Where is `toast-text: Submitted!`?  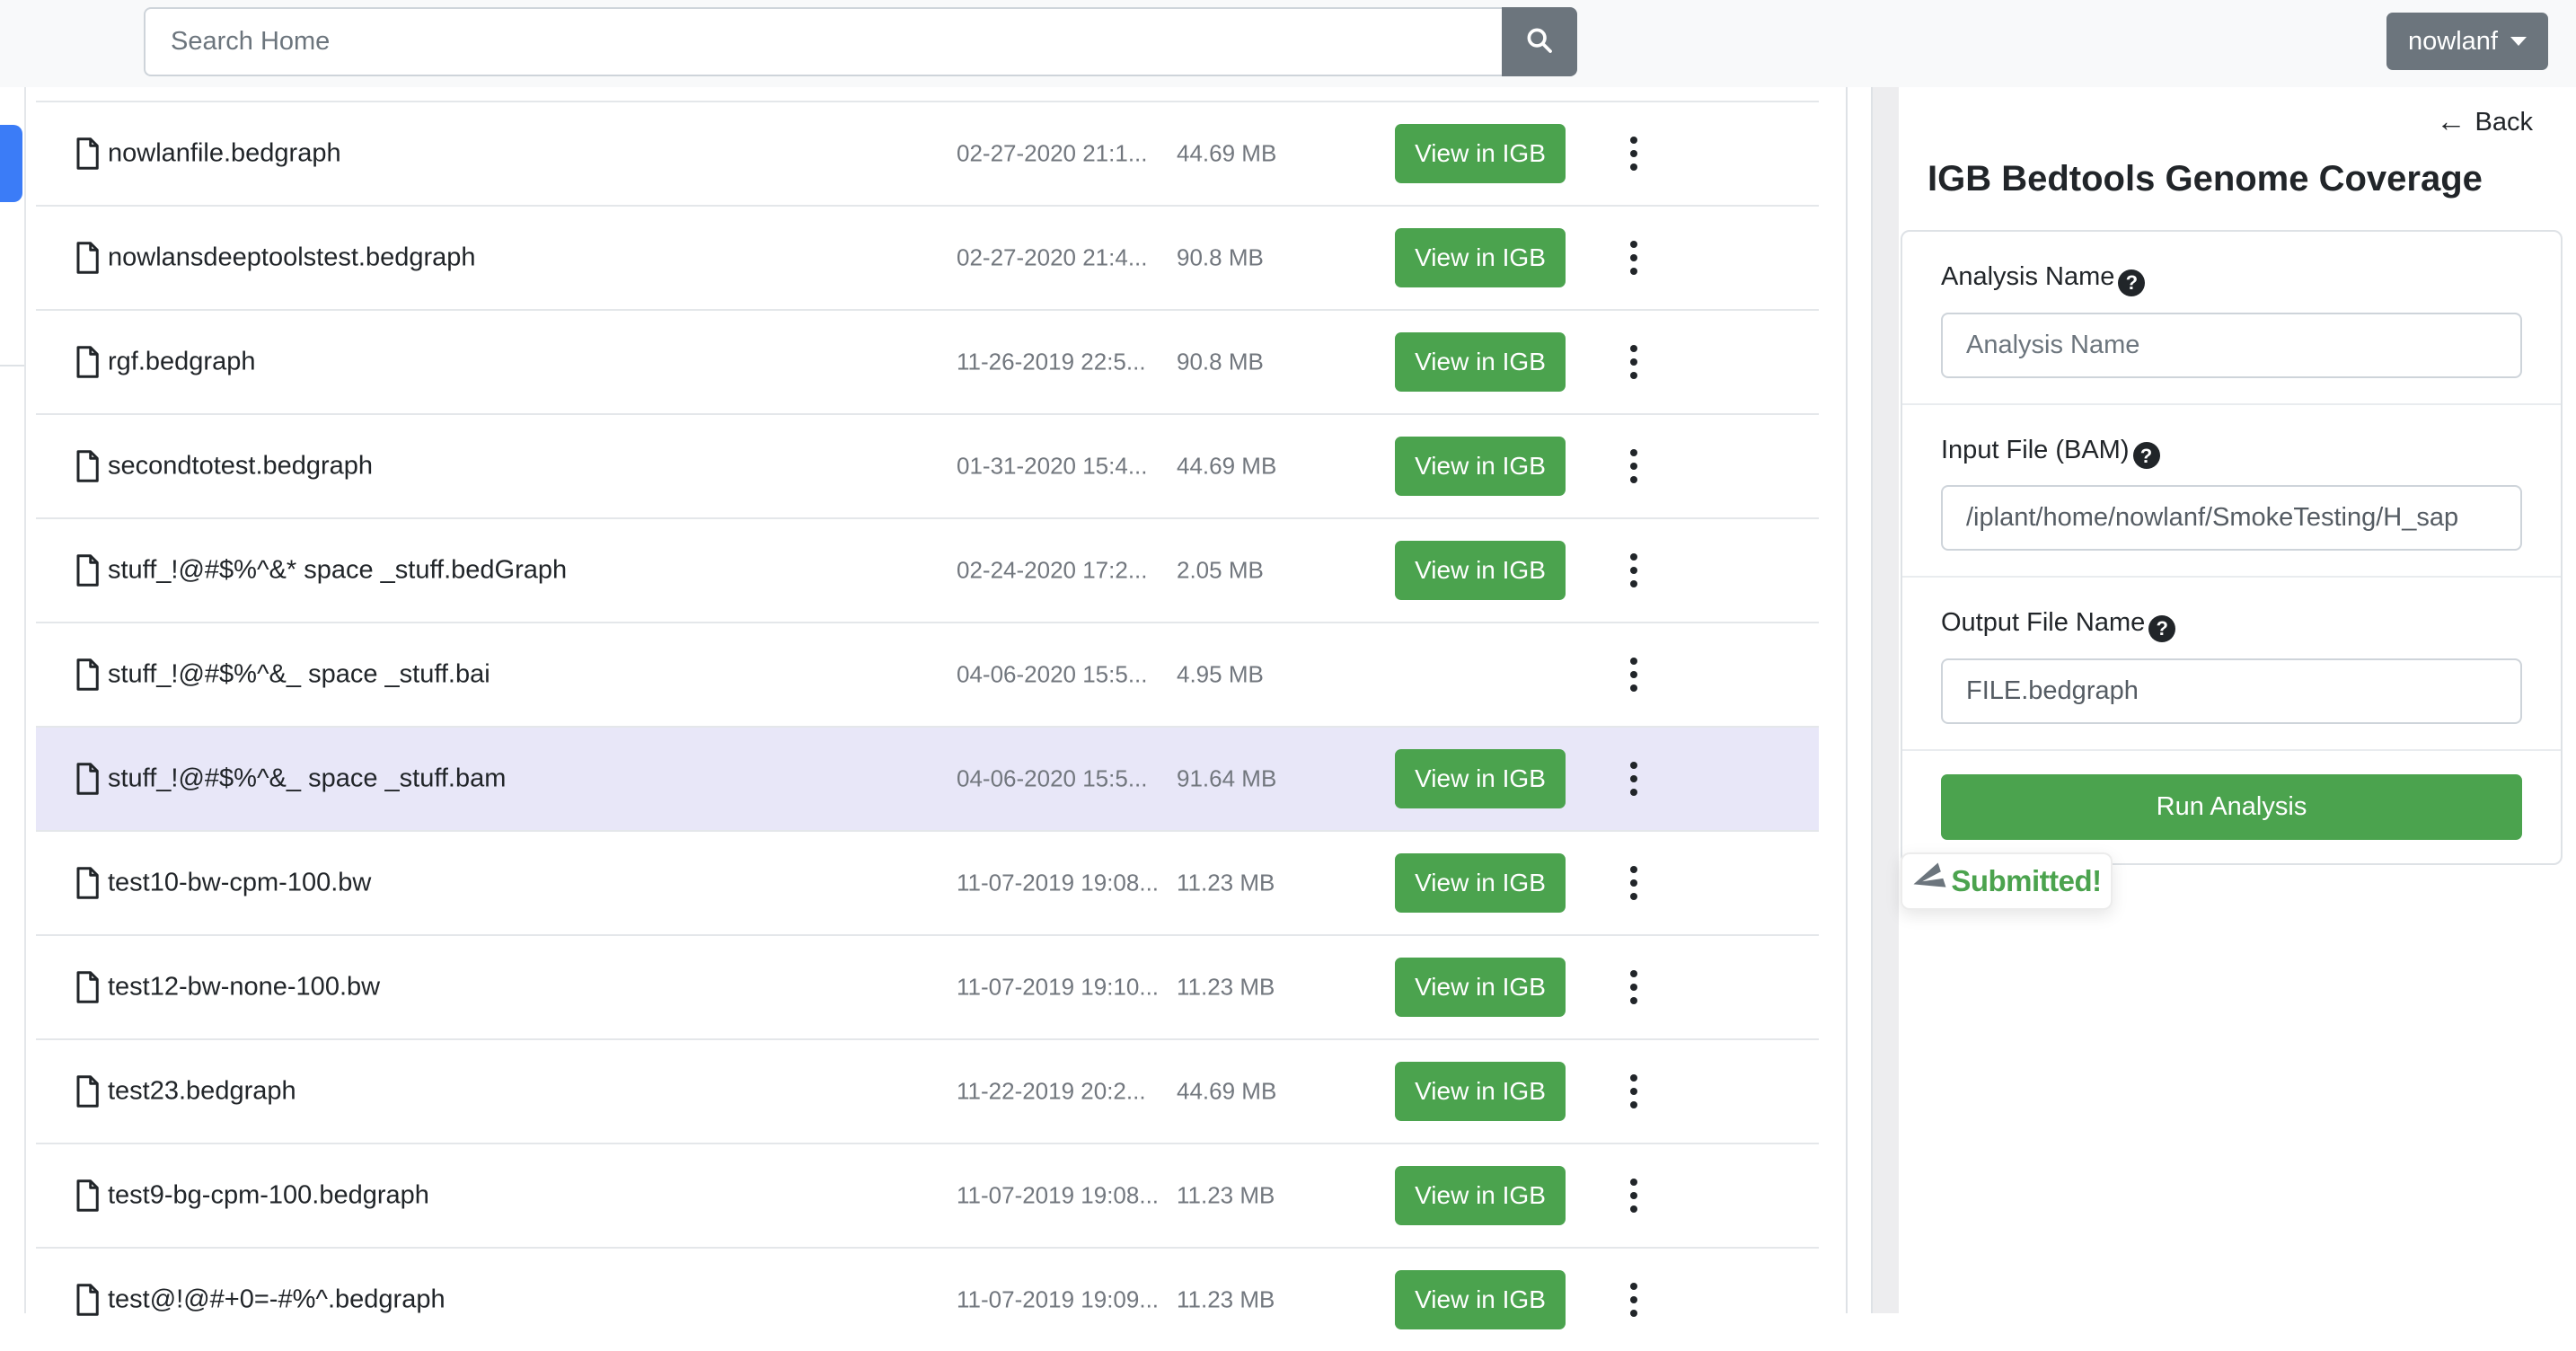
toast-text: Submitted! is located at coordinates (2026, 880).